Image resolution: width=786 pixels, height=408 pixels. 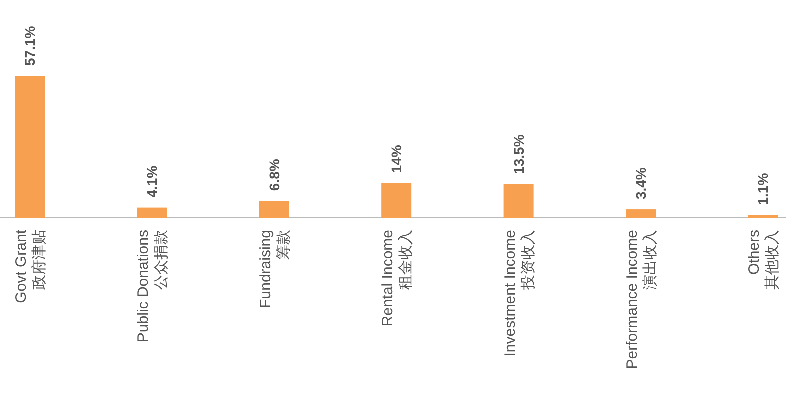 I want to click on data-label: 13.5%, so click(x=518, y=154).